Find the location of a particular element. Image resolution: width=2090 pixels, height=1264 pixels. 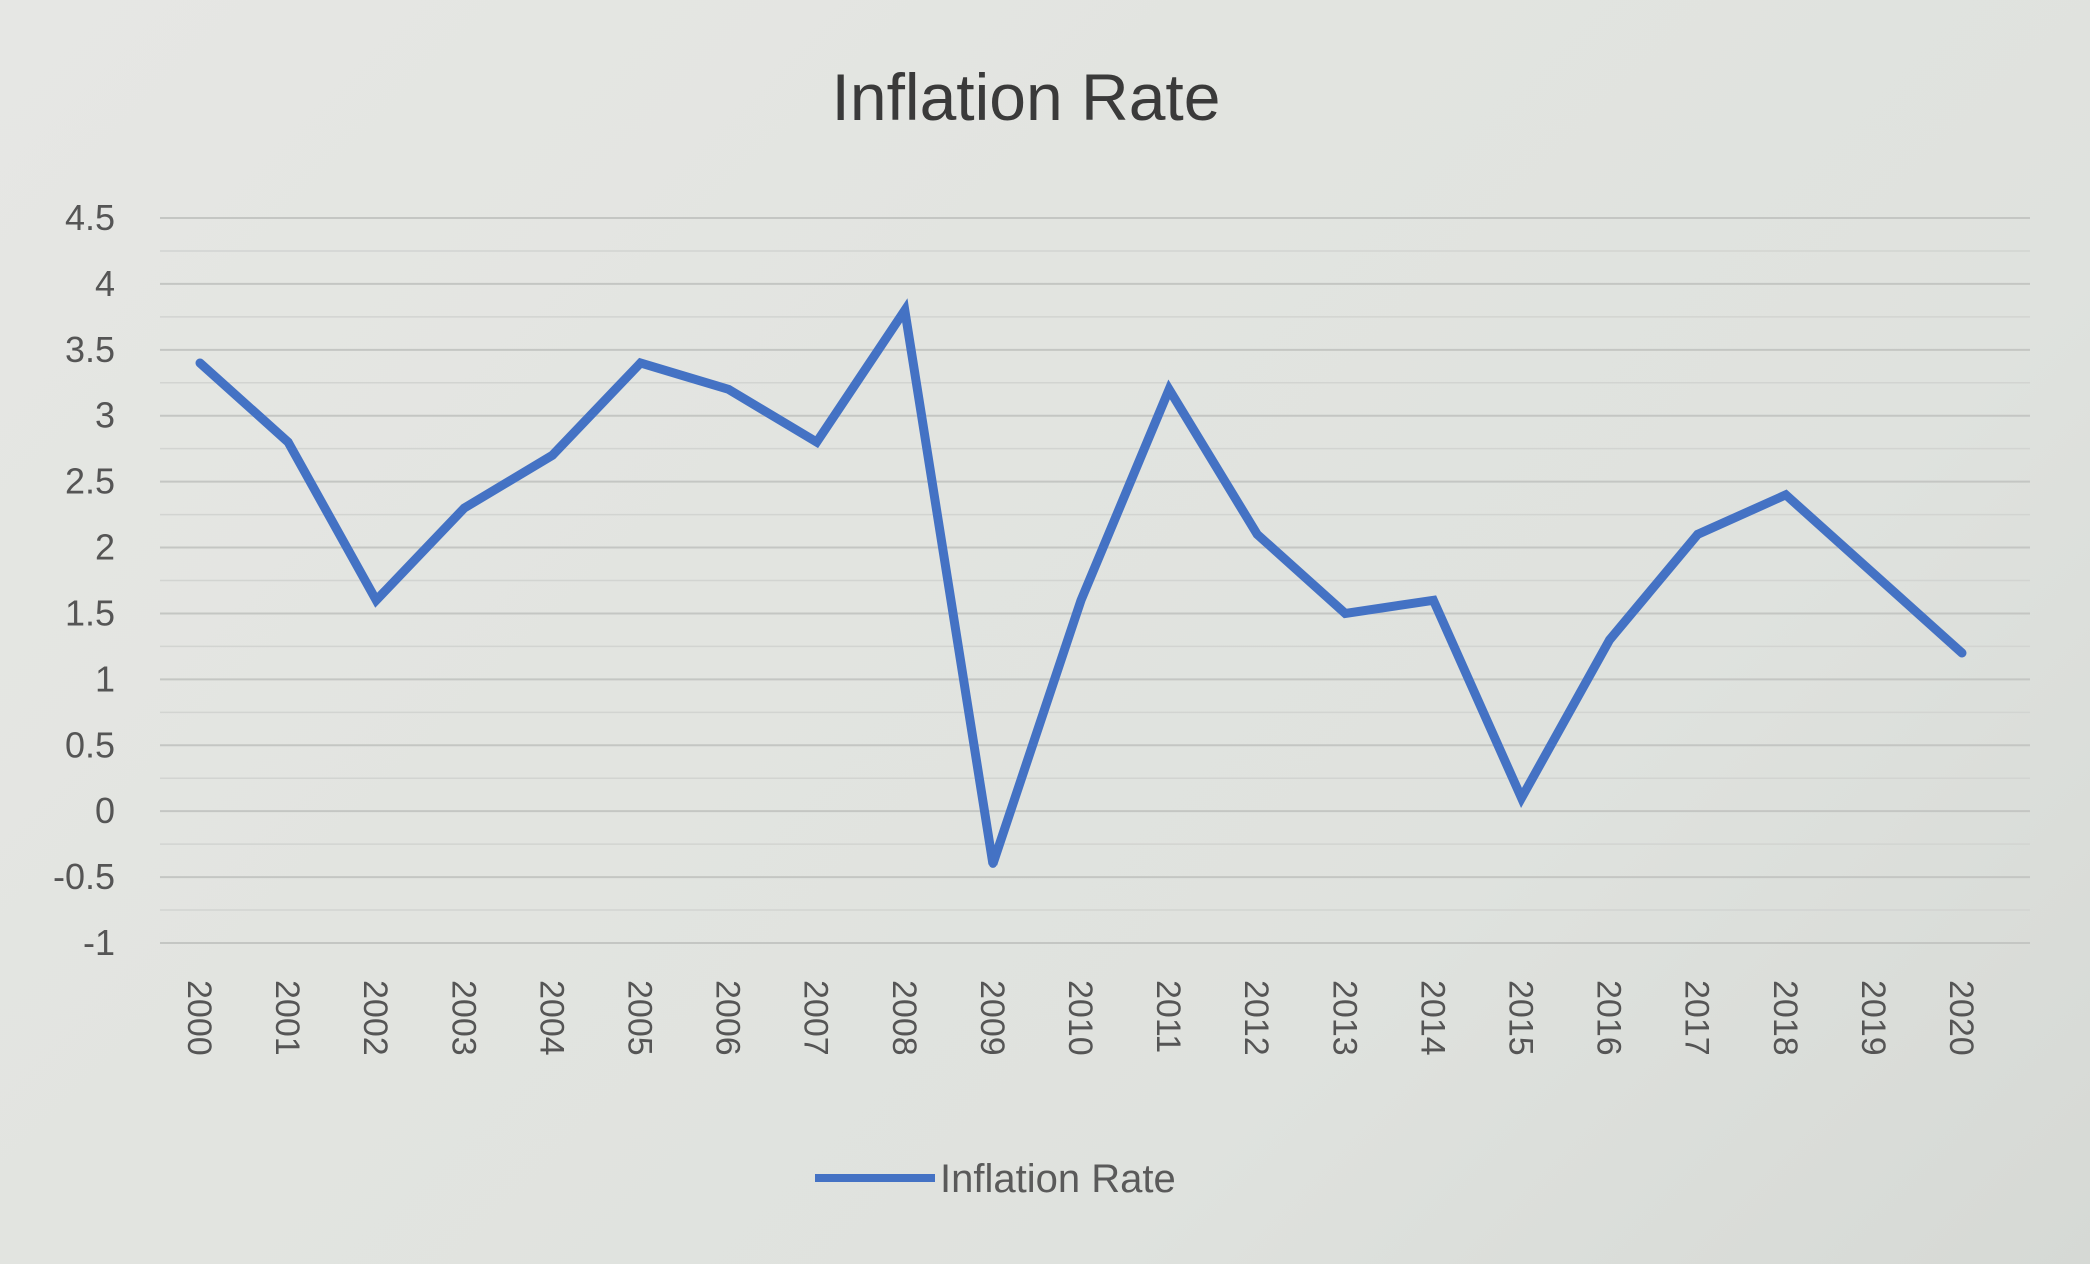

x-tick-label: 2017 is located at coordinates (1697, 1018).